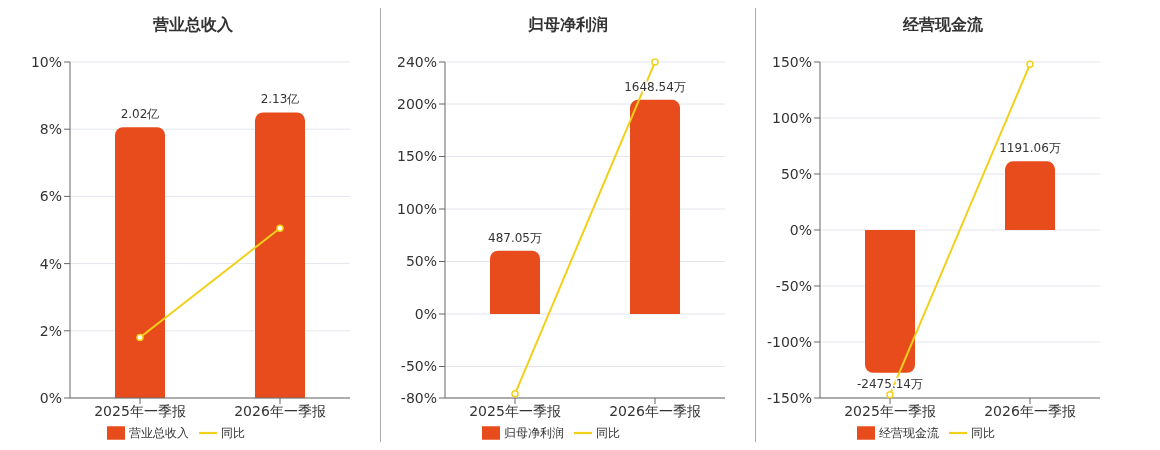 The width and height of the screenshot is (1160, 450). Describe the element at coordinates (1030, 148) in the screenshot. I see `data-label: 1191.06万` at that location.